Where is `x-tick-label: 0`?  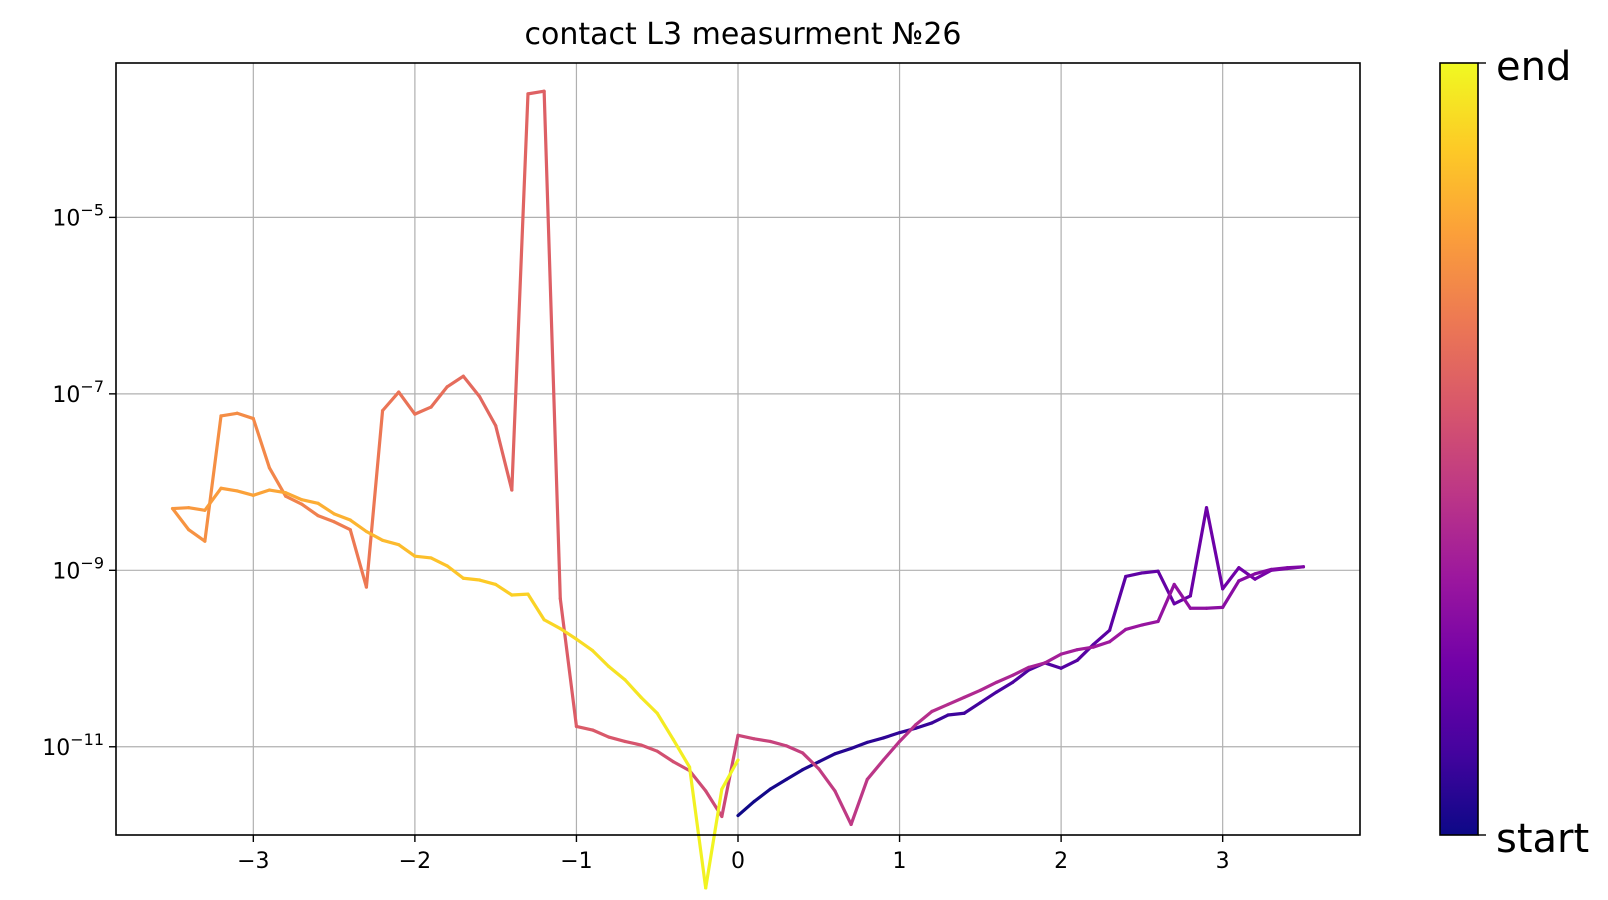
x-tick-label: 0 is located at coordinates (738, 861).